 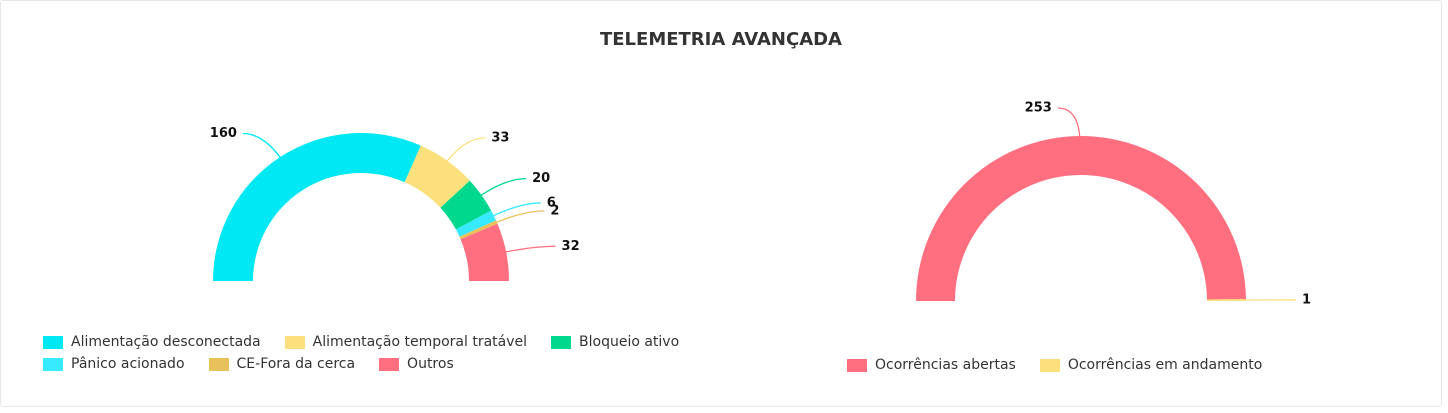 What do you see at coordinates (166, 342) in the screenshot?
I see `legend-label: Alimentação desconectada` at bounding box center [166, 342].